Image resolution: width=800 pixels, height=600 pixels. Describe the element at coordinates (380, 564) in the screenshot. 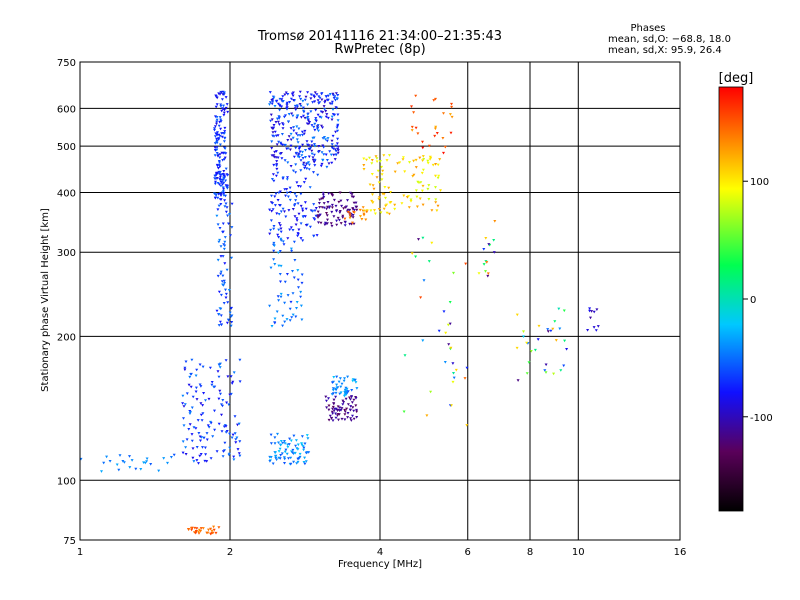

I see `x-axis-label: Frequency [MHz]` at that location.